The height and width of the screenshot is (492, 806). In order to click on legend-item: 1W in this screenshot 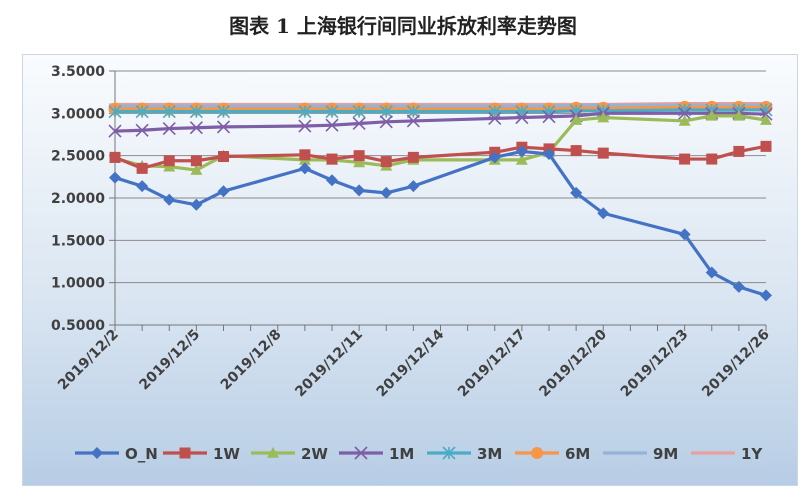, I will do `click(201, 454)`.